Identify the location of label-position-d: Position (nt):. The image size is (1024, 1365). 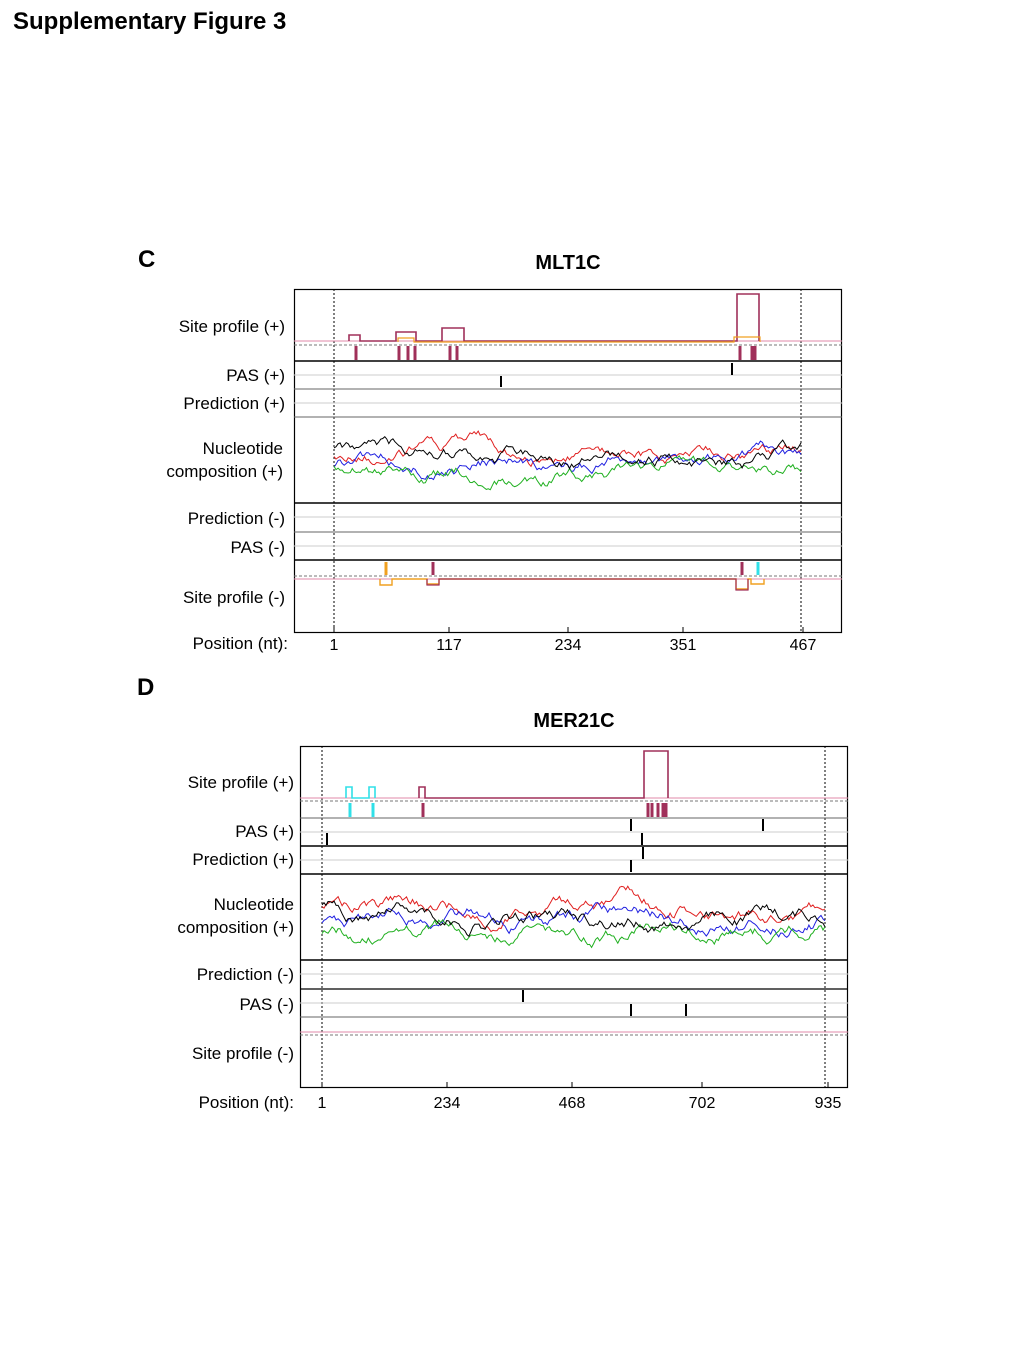
(246, 1102).